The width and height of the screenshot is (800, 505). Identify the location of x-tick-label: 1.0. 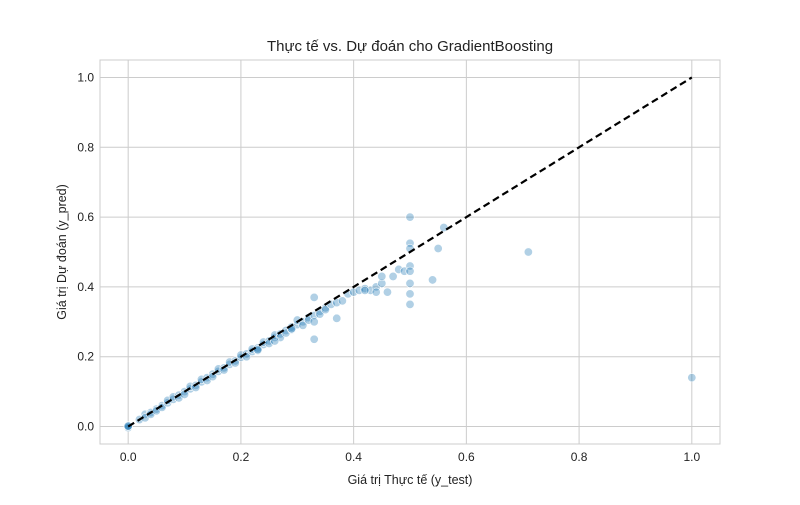
(691, 457).